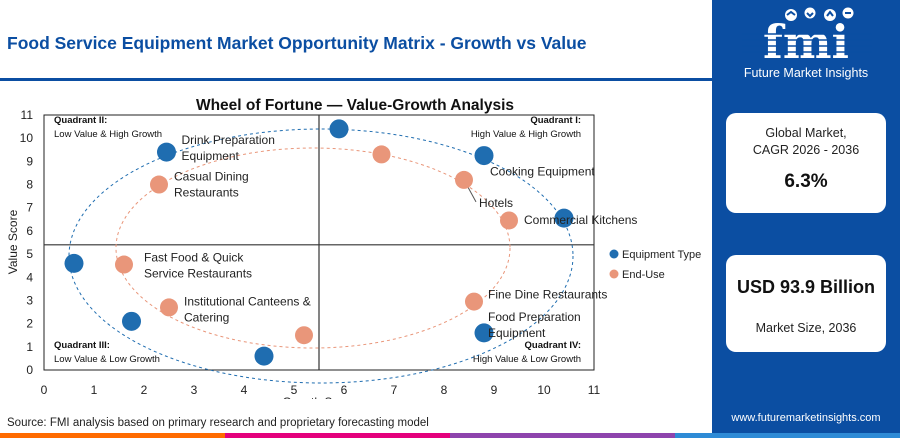 This screenshot has height=438, width=900. I want to click on point-label: Fine Dine Restaurants, so click(547, 295).